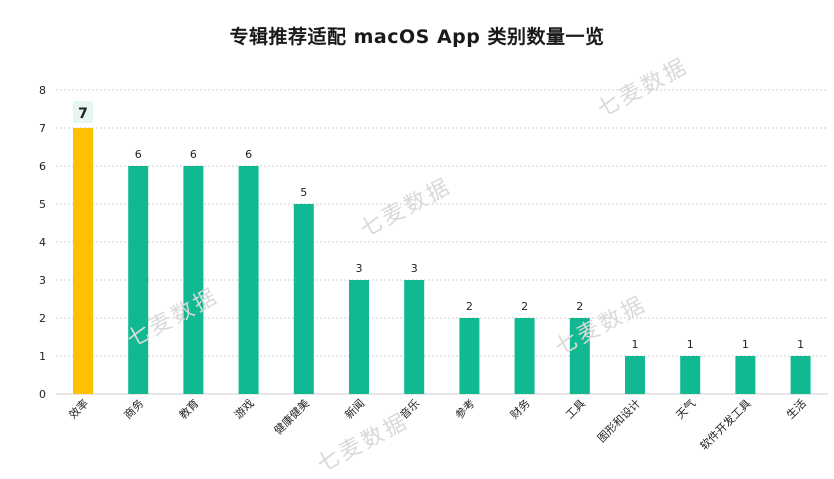 Image resolution: width=834 pixels, height=479 pixels. Describe the element at coordinates (42, 280) in the screenshot. I see `y-tick-label: 3` at that location.